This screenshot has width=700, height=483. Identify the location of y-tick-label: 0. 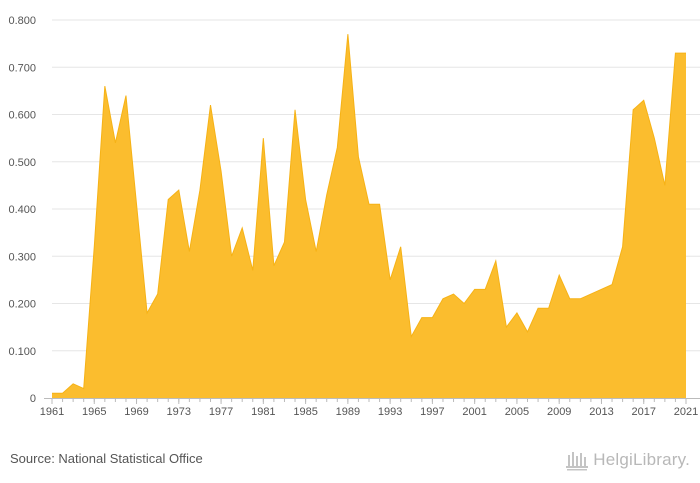
(33, 399).